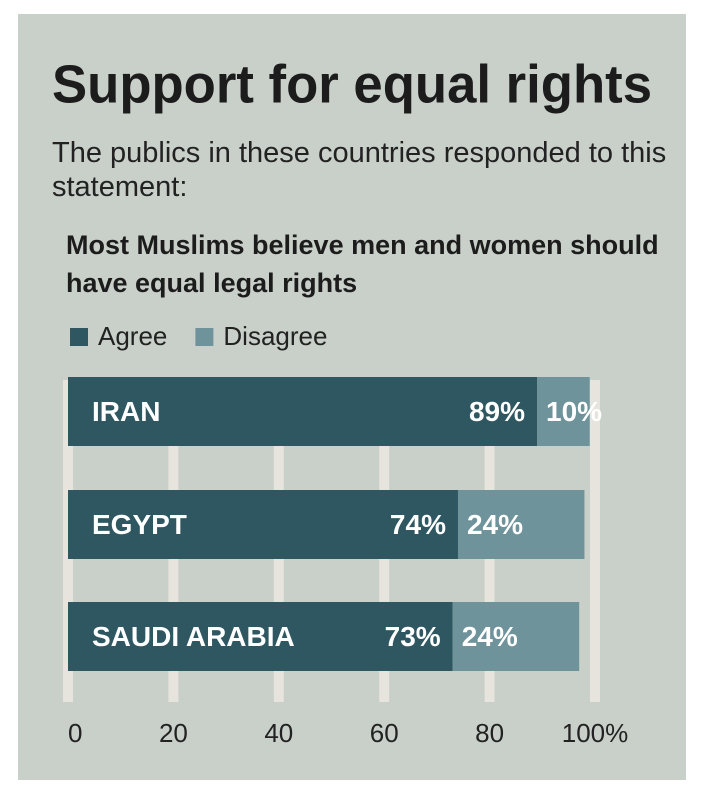 The image size is (702, 805). I want to click on category-label: SAUDI ARABIA, so click(193, 636).